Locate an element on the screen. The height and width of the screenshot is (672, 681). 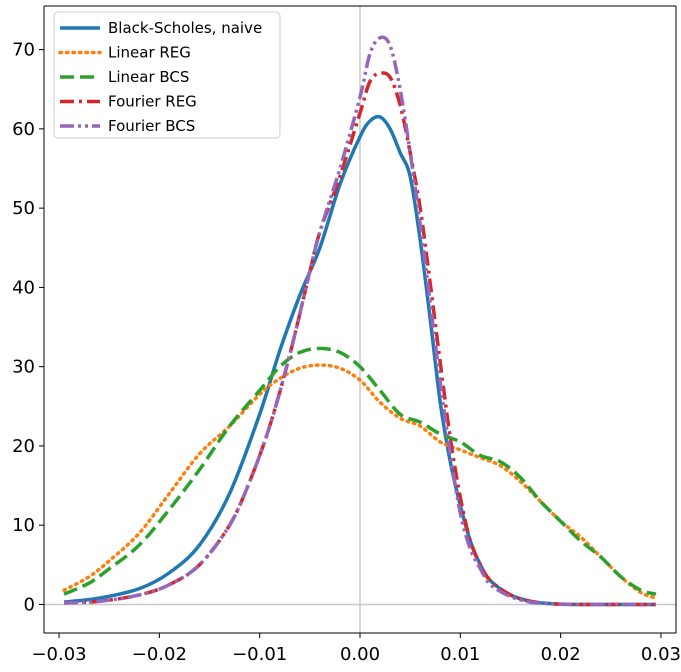
y-tick-label: 10 is located at coordinates (23, 525).